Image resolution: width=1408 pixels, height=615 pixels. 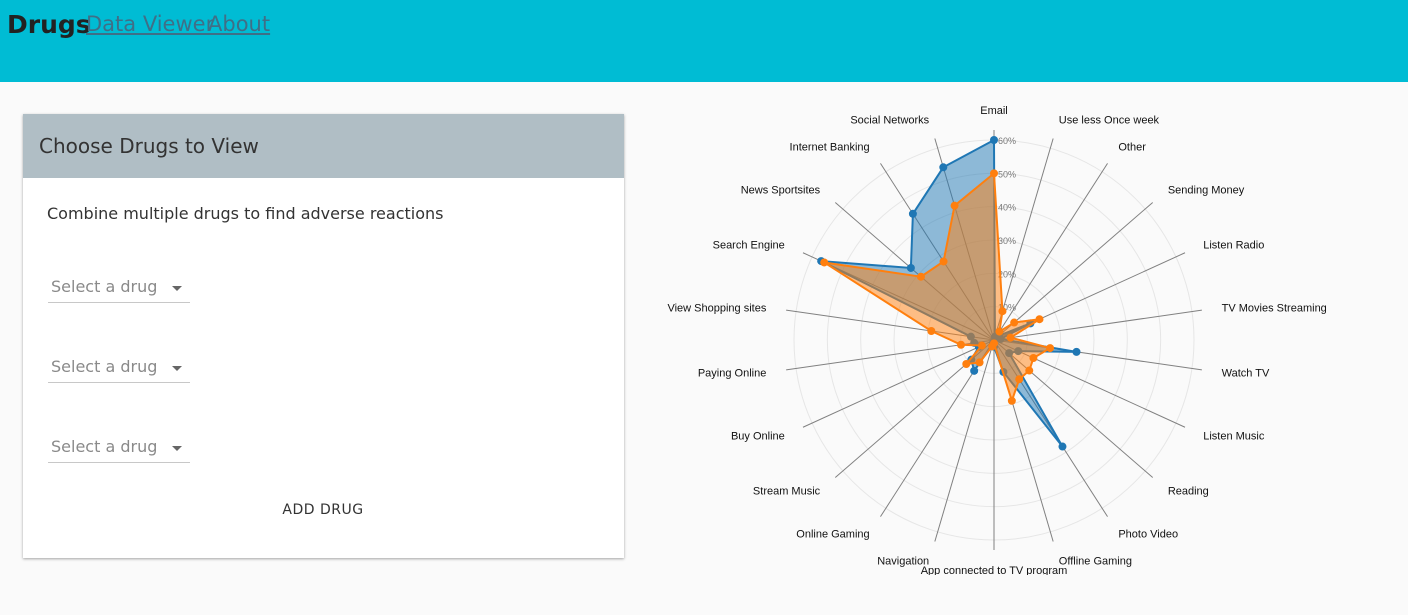 What do you see at coordinates (903, 562) in the screenshot?
I see `radar-axis-label: Navigation` at bounding box center [903, 562].